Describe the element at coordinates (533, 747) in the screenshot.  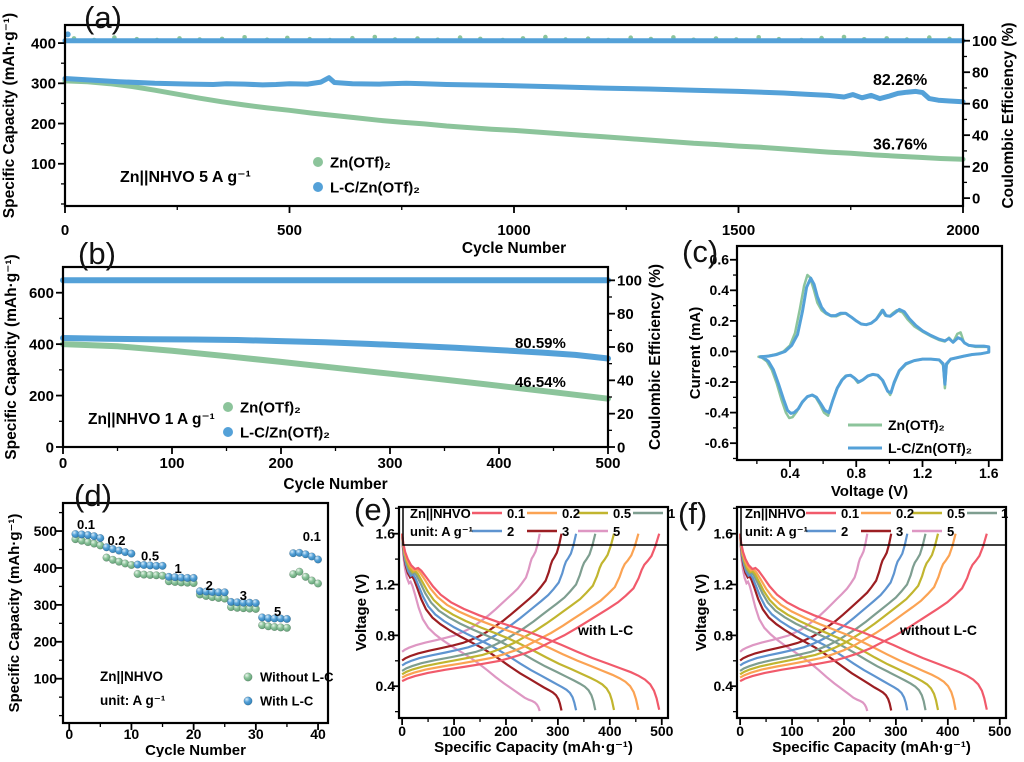
I see `svg-text: Specific Capacity (mAh·g⁻¹)` at that location.